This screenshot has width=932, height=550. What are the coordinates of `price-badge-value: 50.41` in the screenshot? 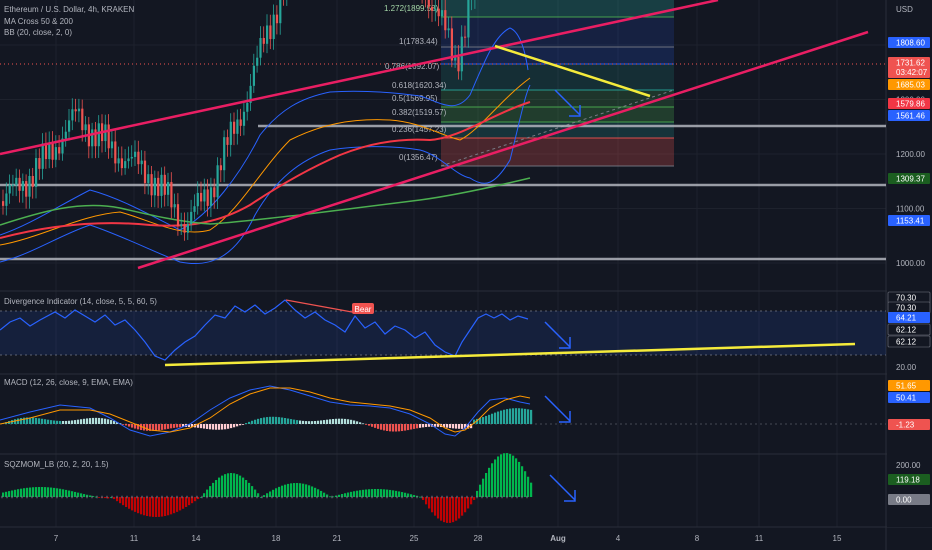 It's located at (906, 398).